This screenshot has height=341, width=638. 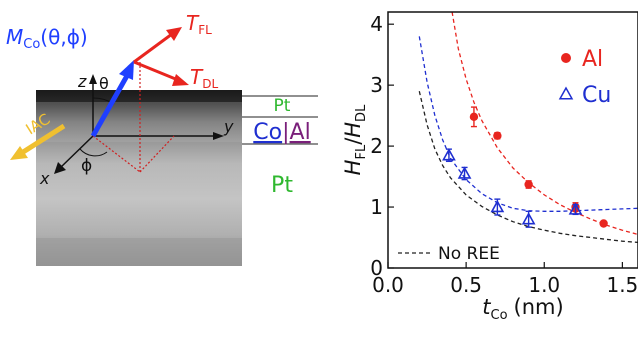 What do you see at coordinates (376, 146) in the screenshot?
I see `y-tick-label-2: 2` at bounding box center [376, 146].